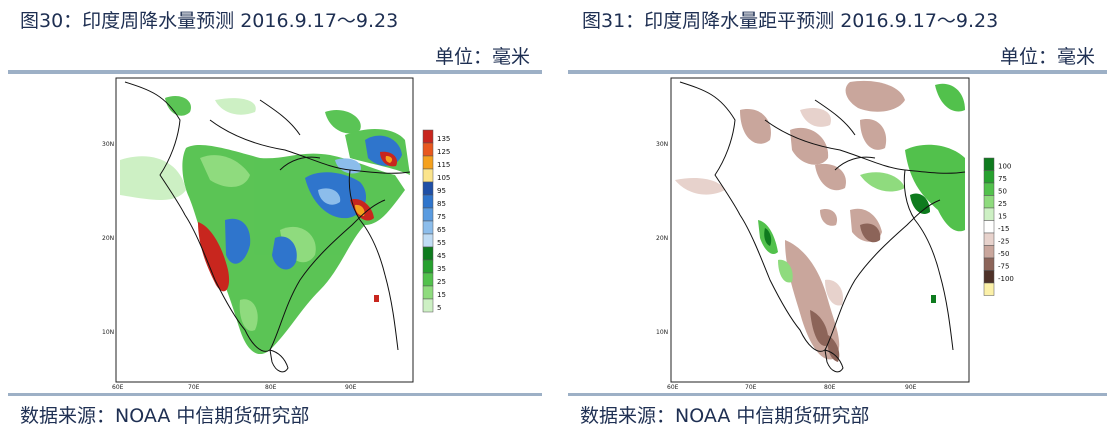 The image size is (1115, 433). I want to click on legend-label: 95, so click(441, 191).